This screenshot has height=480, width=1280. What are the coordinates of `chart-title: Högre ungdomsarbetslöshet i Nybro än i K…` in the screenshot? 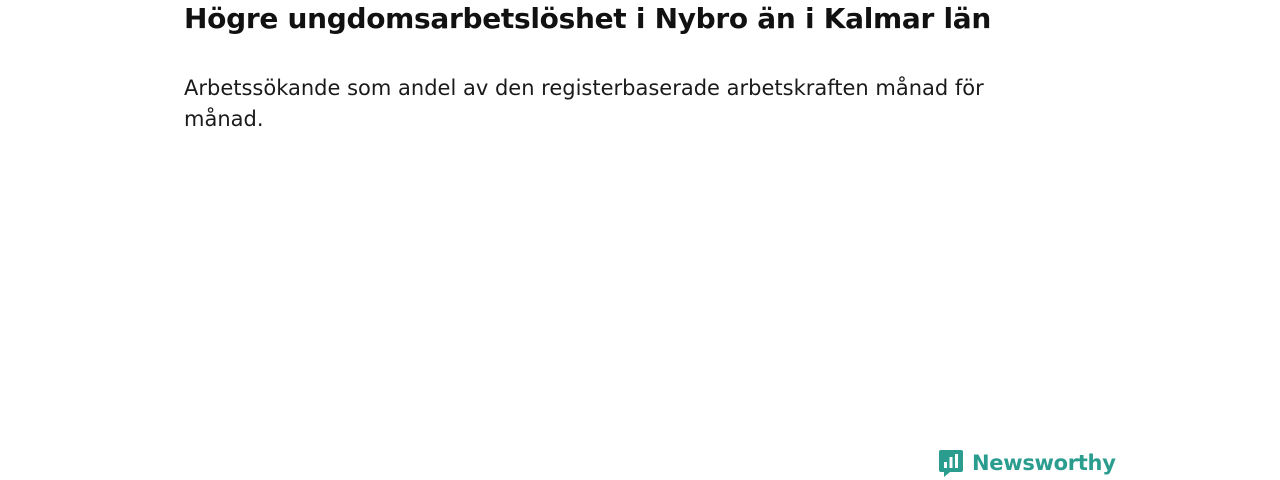 It's located at (587, 18).